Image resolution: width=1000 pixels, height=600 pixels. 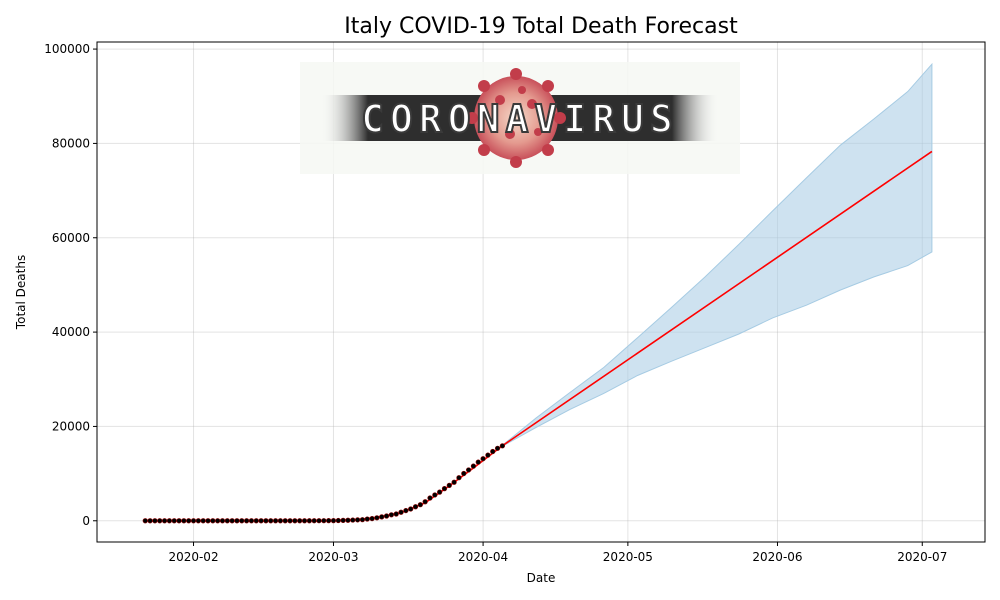 I want to click on y-tick-label: 60000, so click(x=71, y=238).